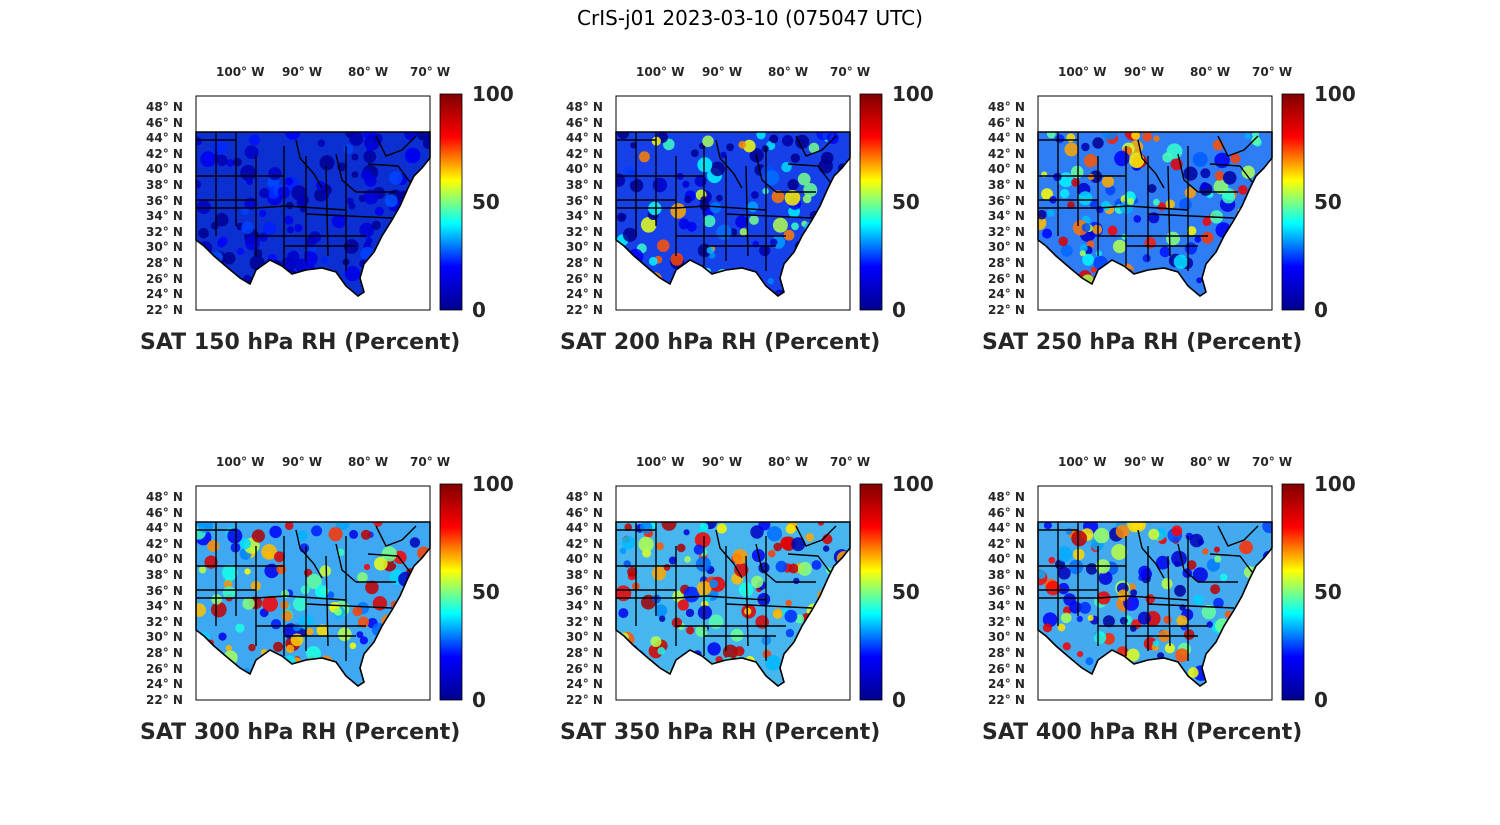 The width and height of the screenshot is (1500, 825). Describe the element at coordinates (486, 592) in the screenshot. I see `colorbar-mid-label: 50` at that location.